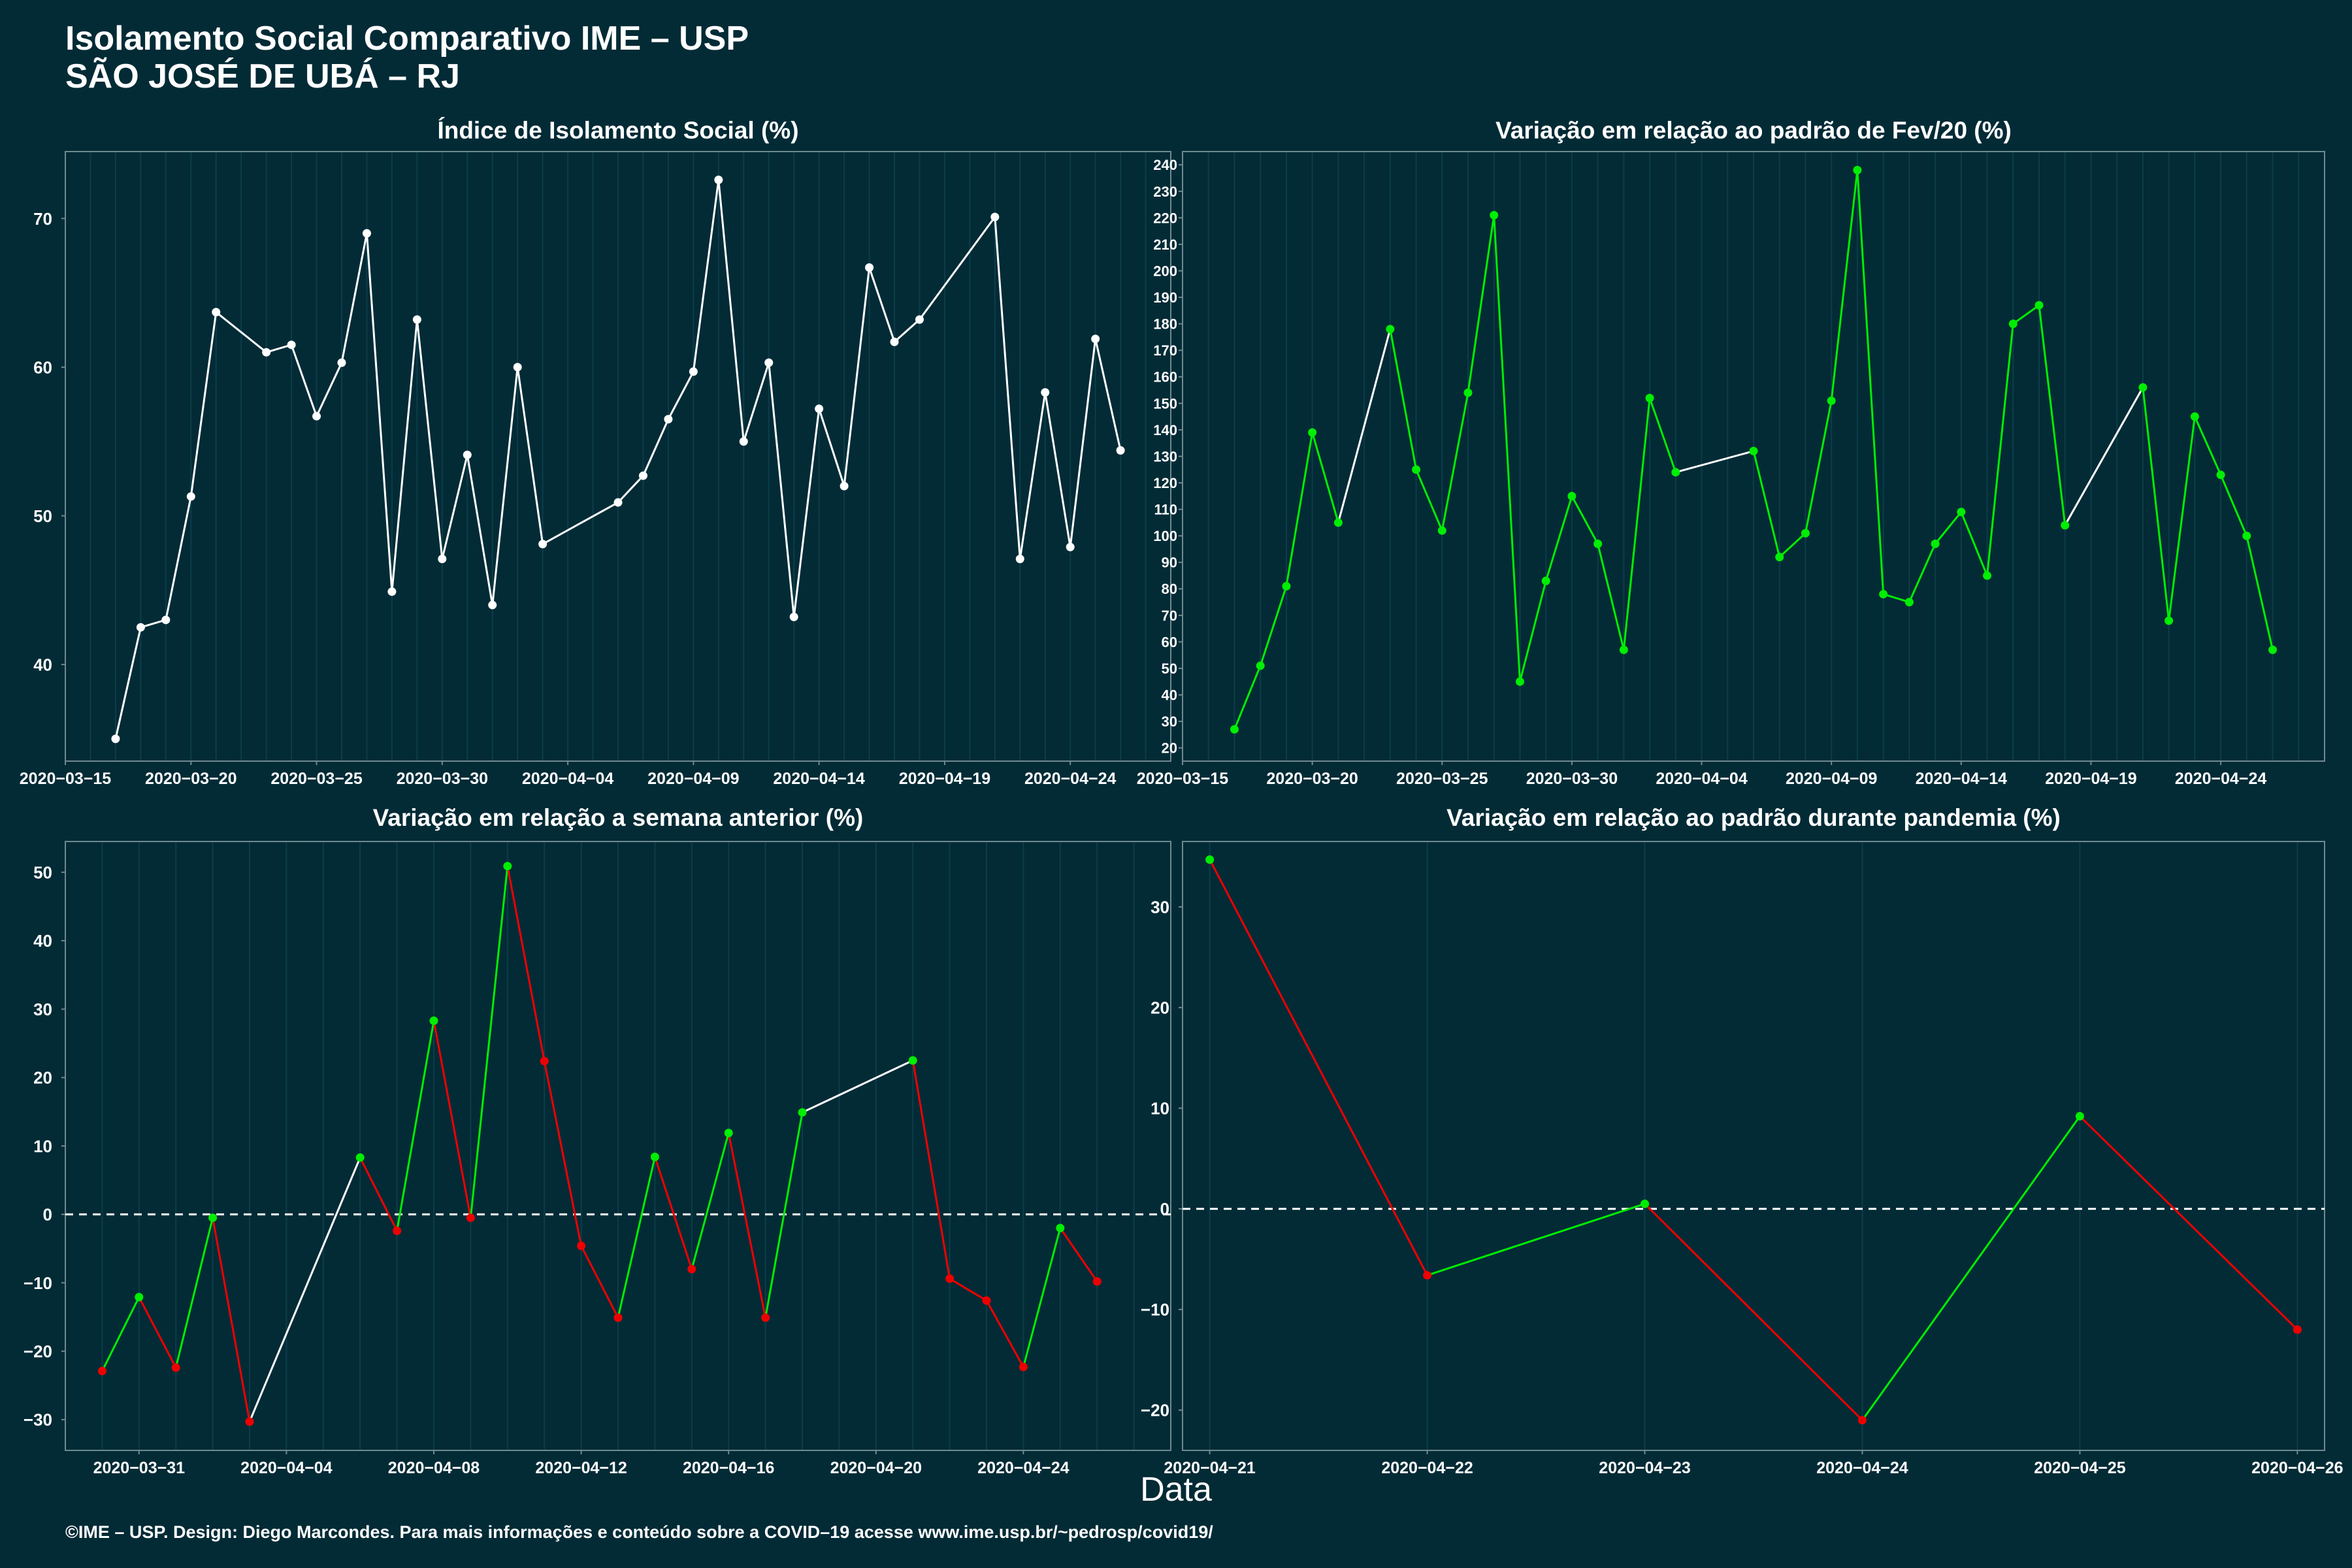  What do you see at coordinates (42, 872) in the screenshot?
I see `y-tick-label: 50` at bounding box center [42, 872].